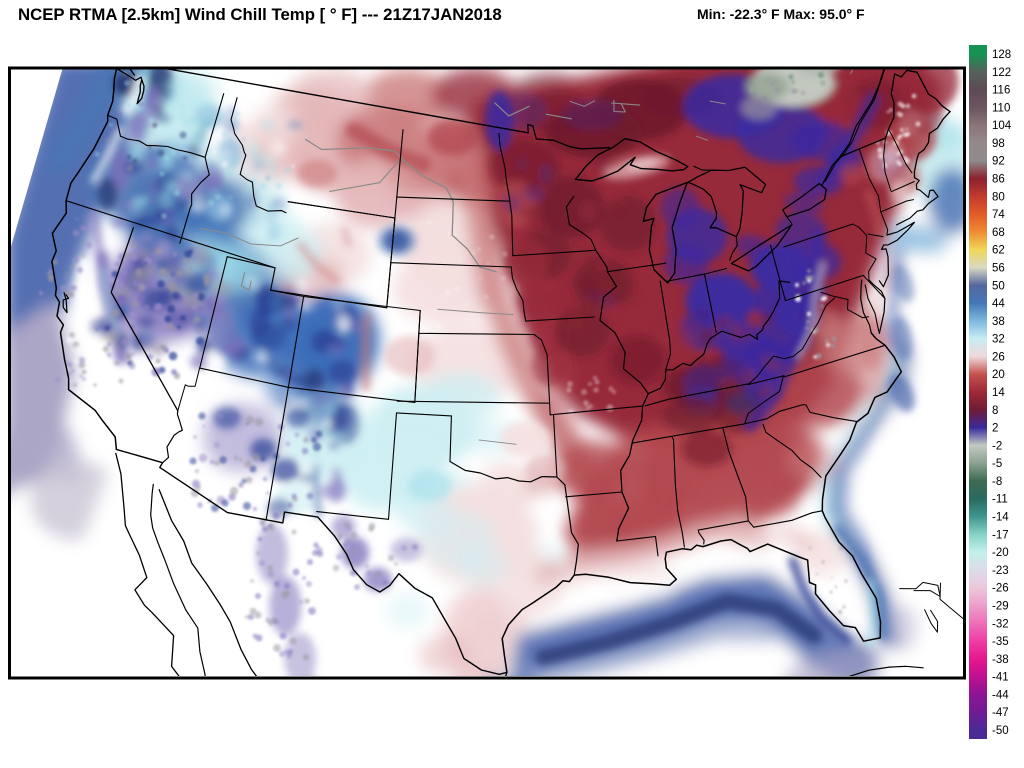 This screenshot has height=768, width=1024. Describe the element at coordinates (998, 144) in the screenshot. I see `svg-text: 98` at that location.